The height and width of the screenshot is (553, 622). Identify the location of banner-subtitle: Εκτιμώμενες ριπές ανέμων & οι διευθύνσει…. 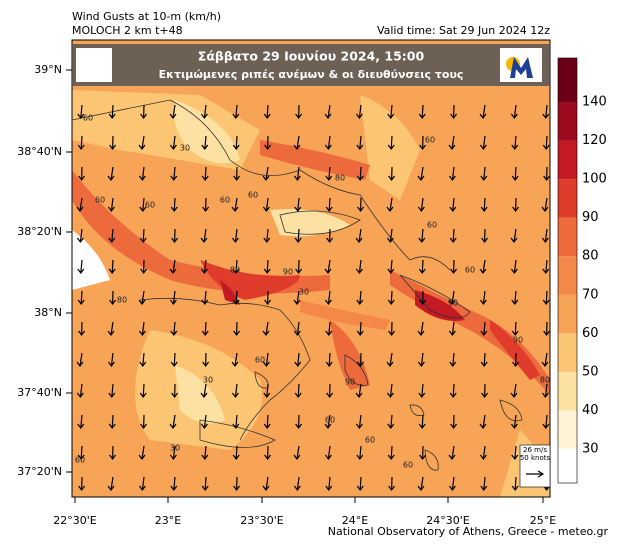
(311, 74).